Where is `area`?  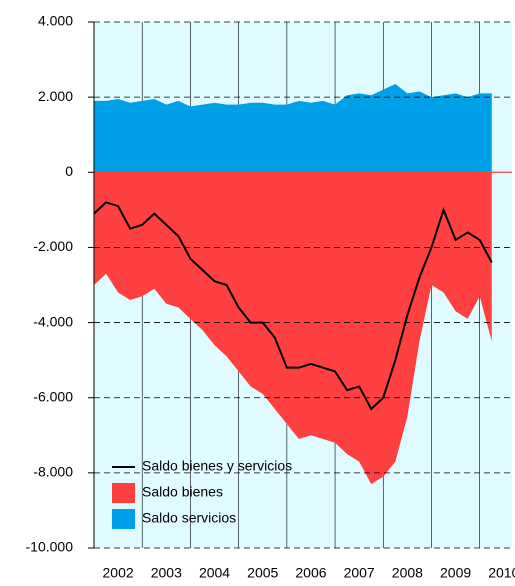 area is located at coordinates (293, 128).